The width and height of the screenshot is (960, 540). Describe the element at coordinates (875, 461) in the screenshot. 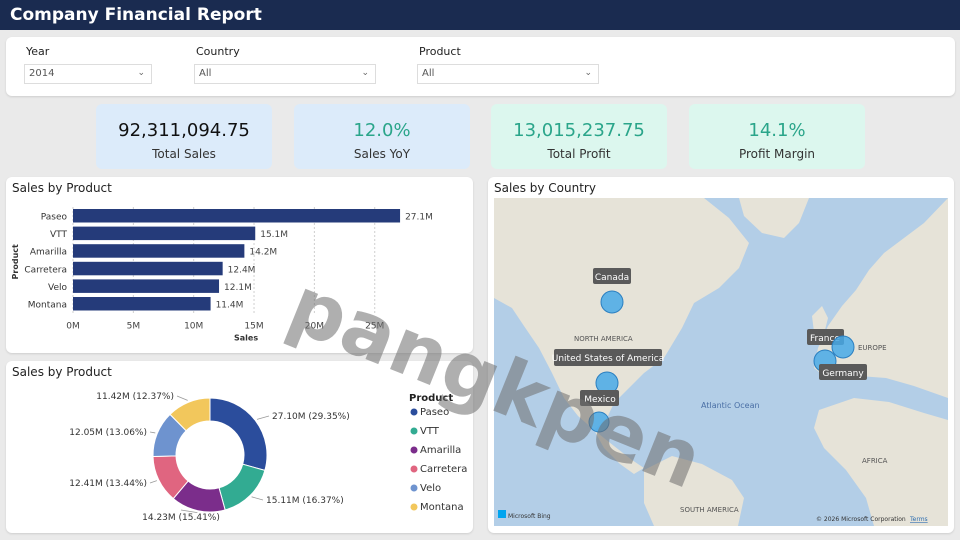

I see `map-label-africa: AFRICA` at that location.